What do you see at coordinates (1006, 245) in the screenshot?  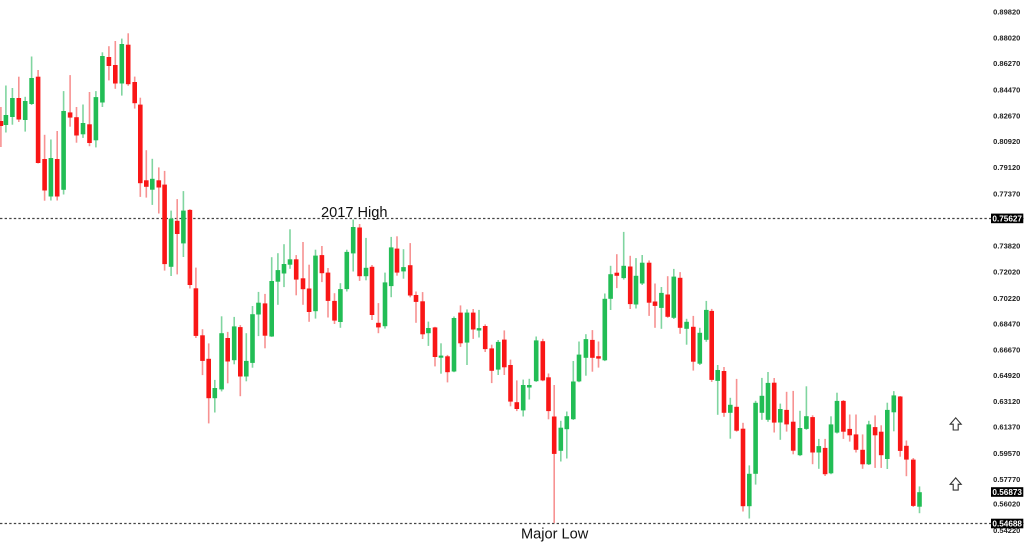 I see `svg-text: 0.73820` at bounding box center [1006, 245].